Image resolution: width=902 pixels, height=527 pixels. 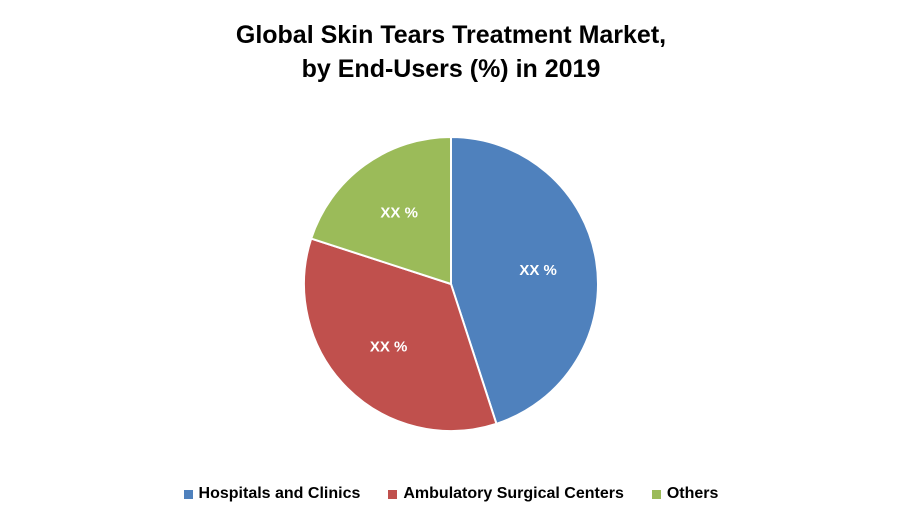 I want to click on legend-item: Hospitals and Clinics, so click(x=272, y=494).